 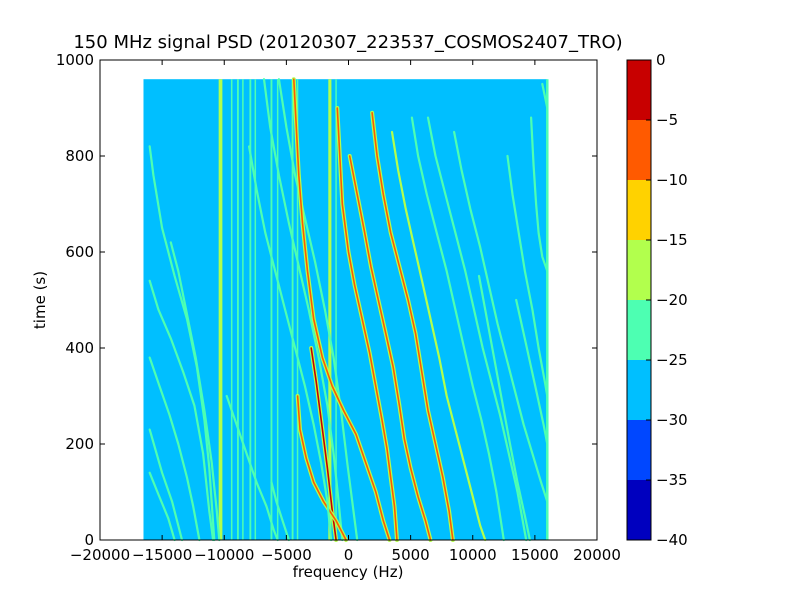 What do you see at coordinates (286, 555) in the screenshot?
I see `x-tick-label: −5000` at bounding box center [286, 555].